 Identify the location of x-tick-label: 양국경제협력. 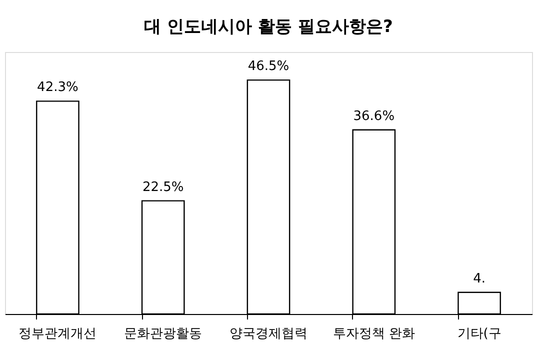
(269, 334).